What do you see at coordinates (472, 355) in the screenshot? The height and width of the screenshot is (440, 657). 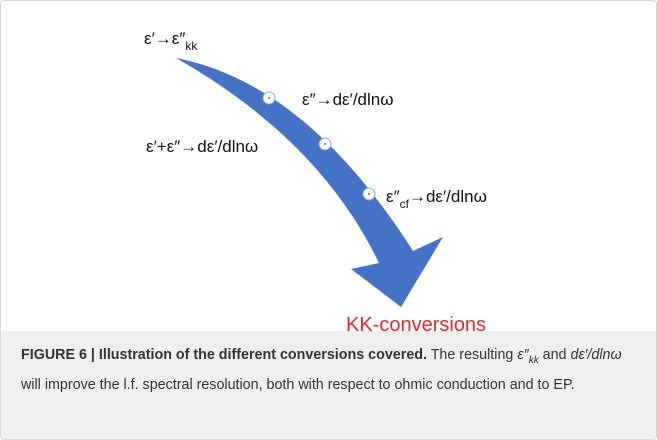 I see `caption-text: The resulting` at bounding box center [472, 355].